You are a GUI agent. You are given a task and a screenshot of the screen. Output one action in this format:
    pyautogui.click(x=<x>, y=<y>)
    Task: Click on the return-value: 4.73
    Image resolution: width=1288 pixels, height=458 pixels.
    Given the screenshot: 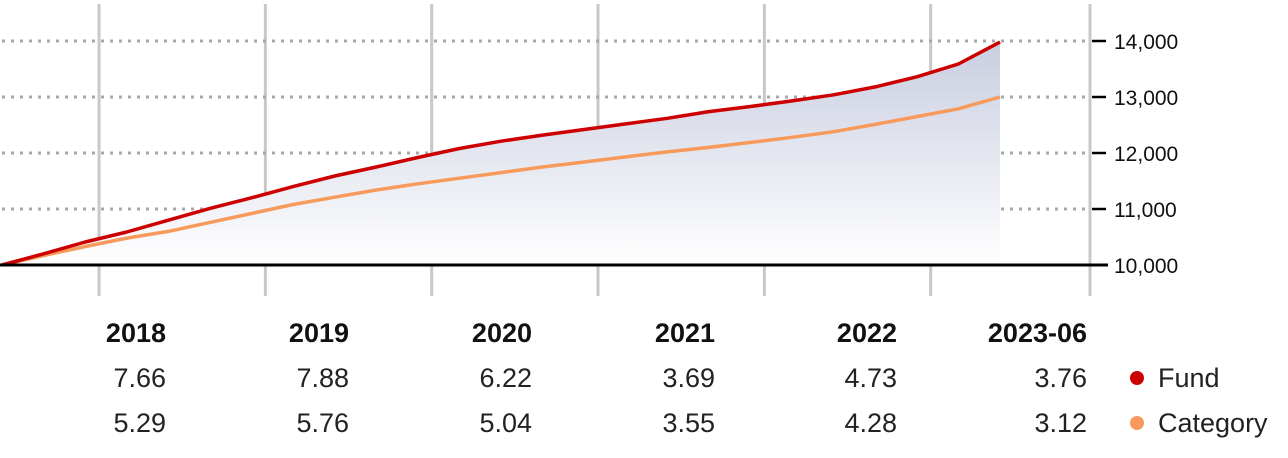 What is the action you would take?
    pyautogui.click(x=870, y=378)
    